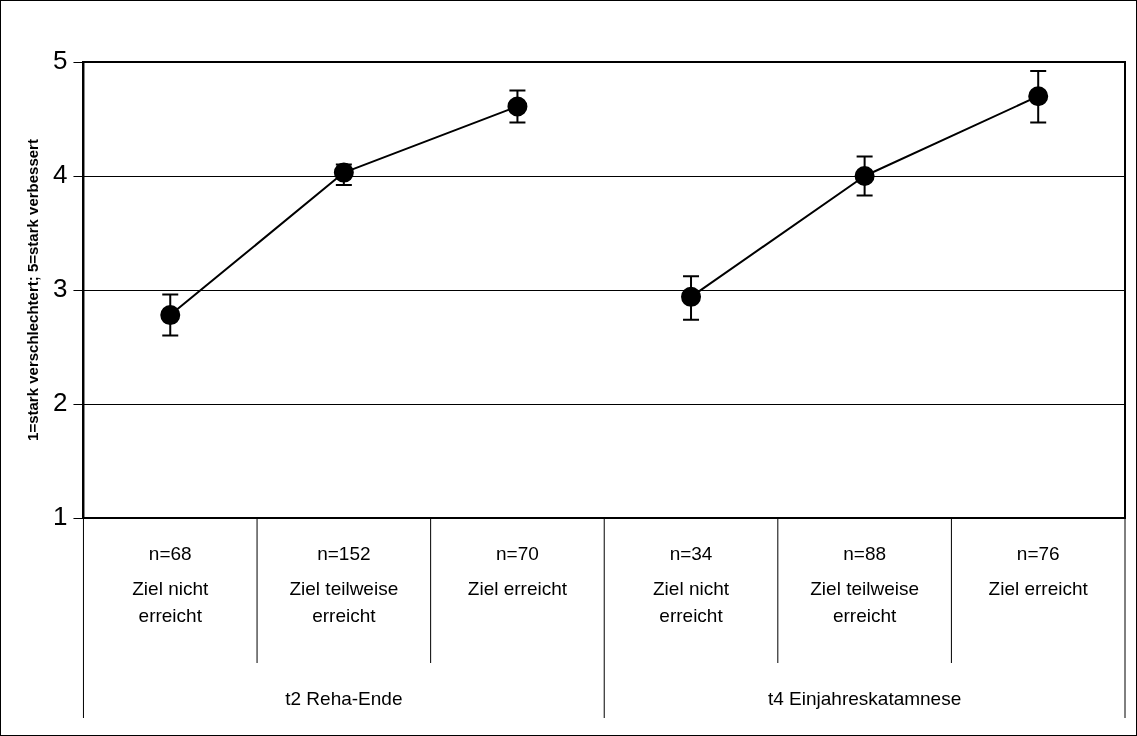 This screenshot has height=736, width=1137. What do you see at coordinates (864, 699) in the screenshot?
I see `text: t4 Einjahreskatamnese` at bounding box center [864, 699].